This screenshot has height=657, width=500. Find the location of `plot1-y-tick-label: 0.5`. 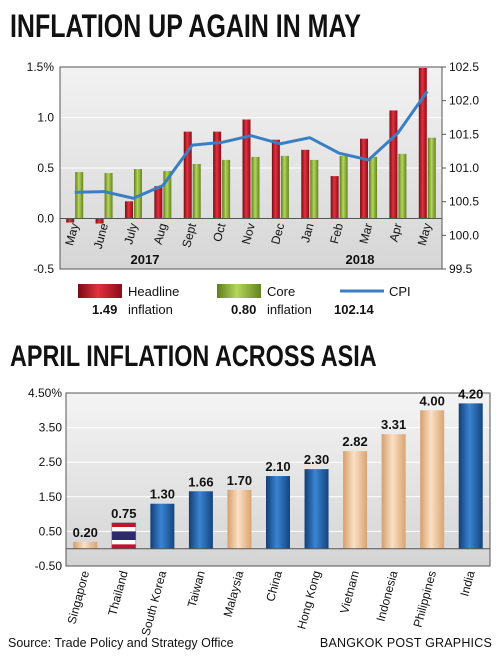

plot1-y-tick-label: 0.5 is located at coordinates (45, 168).